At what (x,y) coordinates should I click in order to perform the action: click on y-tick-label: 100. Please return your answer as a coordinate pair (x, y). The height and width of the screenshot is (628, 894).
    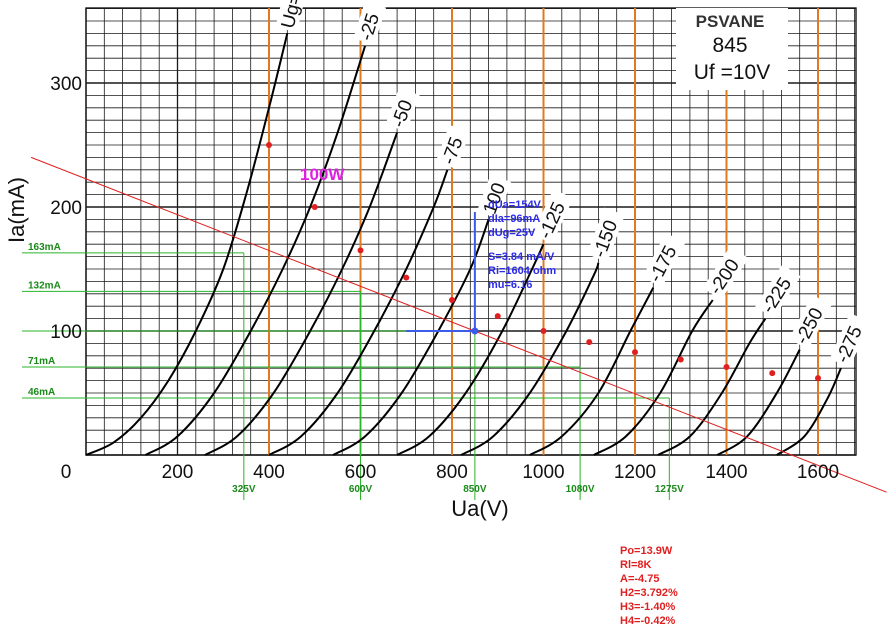
    Looking at the image, I should click on (66, 332).